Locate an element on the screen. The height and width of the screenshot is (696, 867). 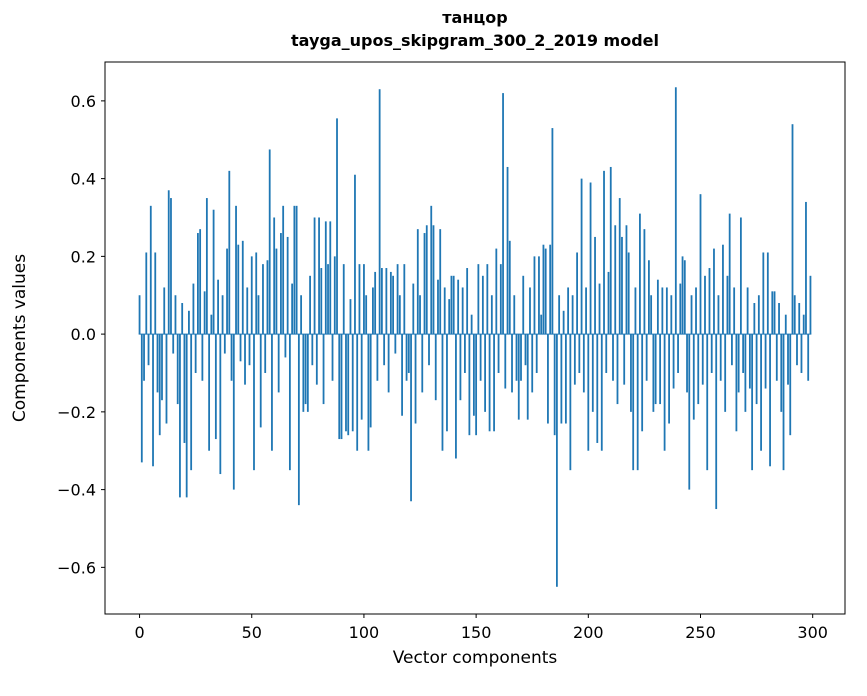
y-tick-label: −0.6 is located at coordinates (76, 567).